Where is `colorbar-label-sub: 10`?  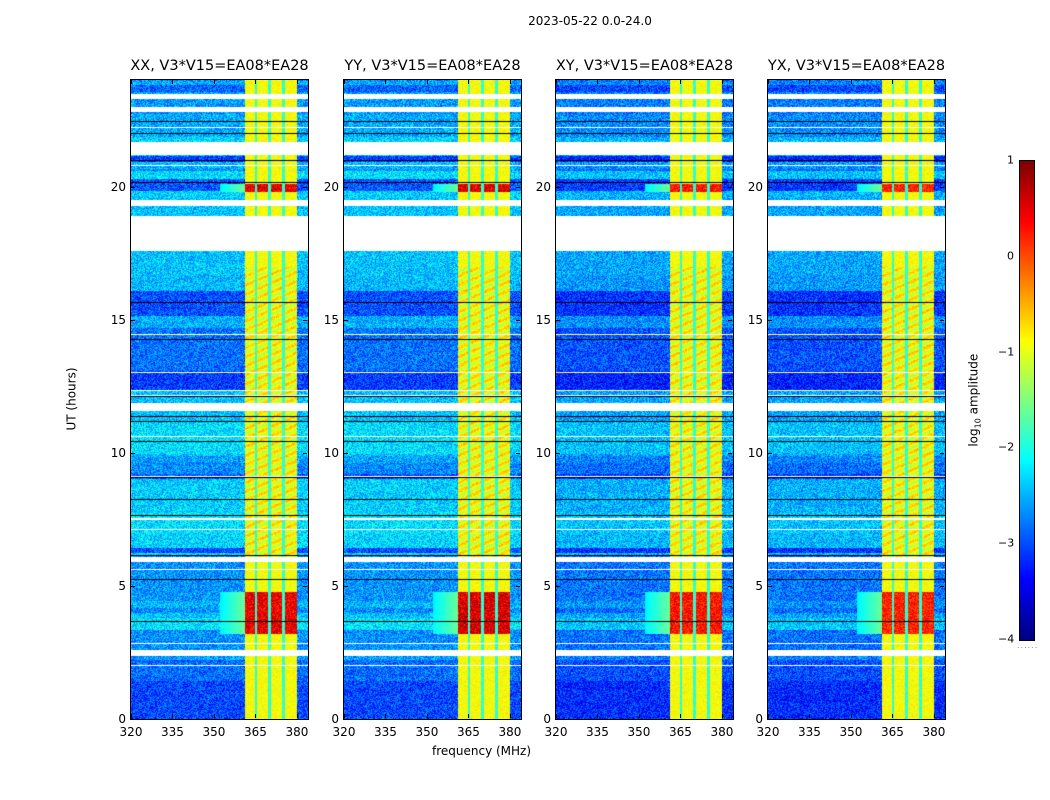 colorbar-label-sub: 10 is located at coordinates (978, 423).